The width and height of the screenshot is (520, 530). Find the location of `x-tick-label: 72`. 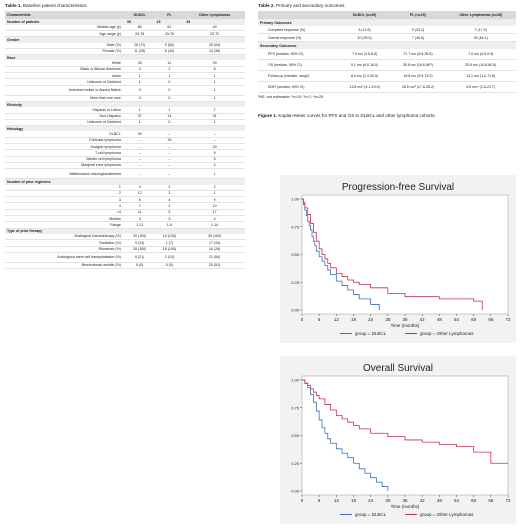

x-tick-label: 72 is located at coordinates (508, 500).